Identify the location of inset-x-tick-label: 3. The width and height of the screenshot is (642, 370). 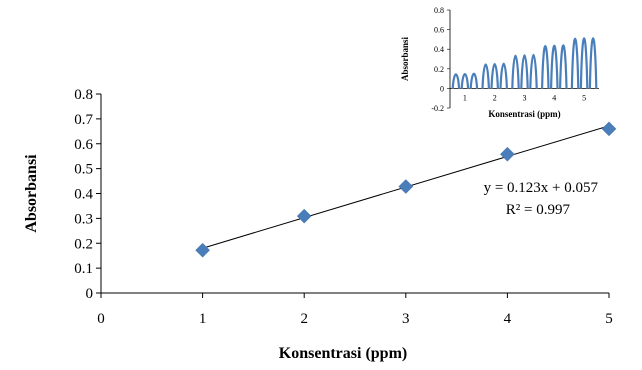
(525, 97).